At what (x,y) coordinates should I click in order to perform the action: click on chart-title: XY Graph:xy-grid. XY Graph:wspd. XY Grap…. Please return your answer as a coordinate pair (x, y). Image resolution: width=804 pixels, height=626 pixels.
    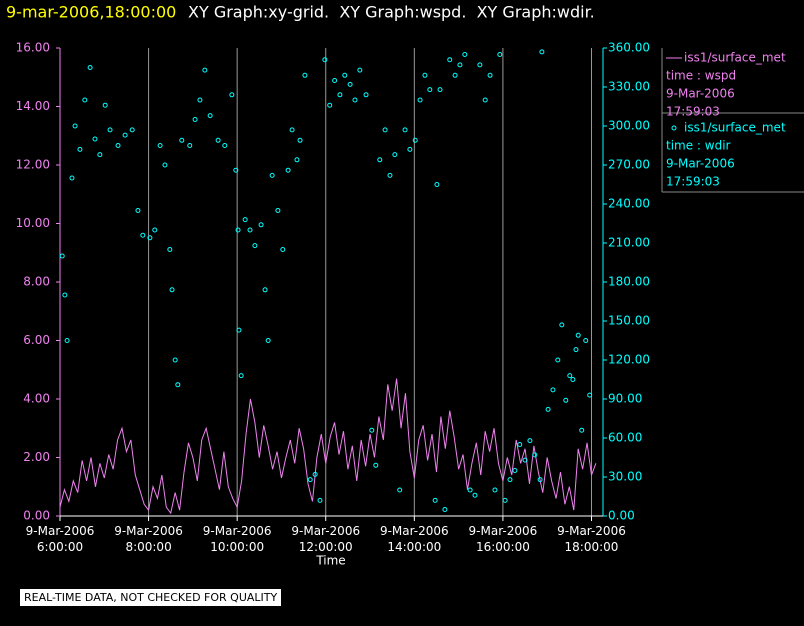
    Looking at the image, I should click on (391, 12).